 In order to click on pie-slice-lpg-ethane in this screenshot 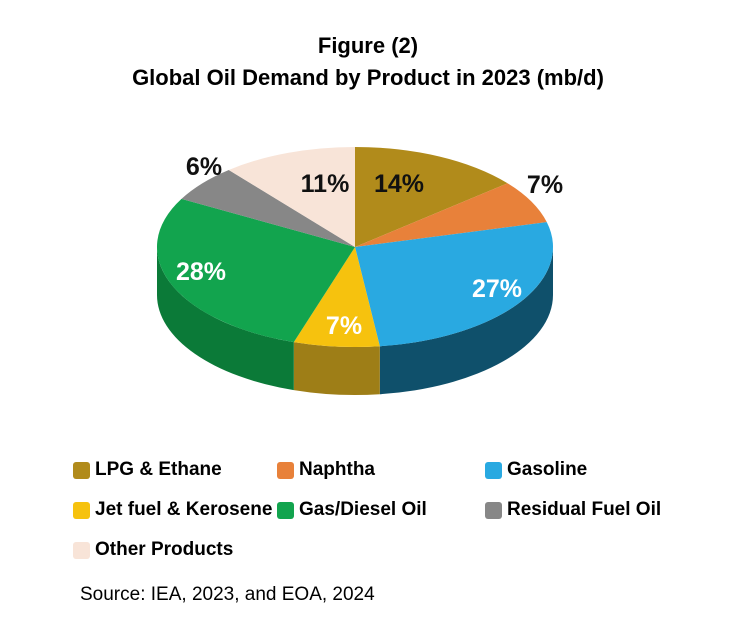, I will do `click(431, 197)`.